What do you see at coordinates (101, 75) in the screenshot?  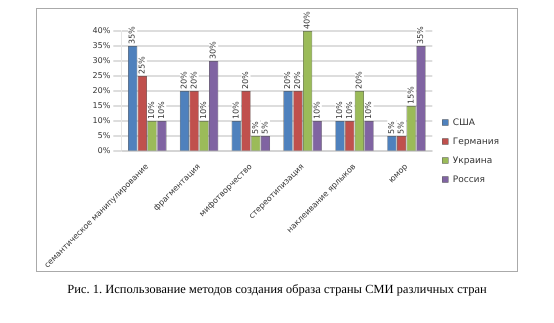 I see `y-tick-label: 25%` at bounding box center [101, 75].